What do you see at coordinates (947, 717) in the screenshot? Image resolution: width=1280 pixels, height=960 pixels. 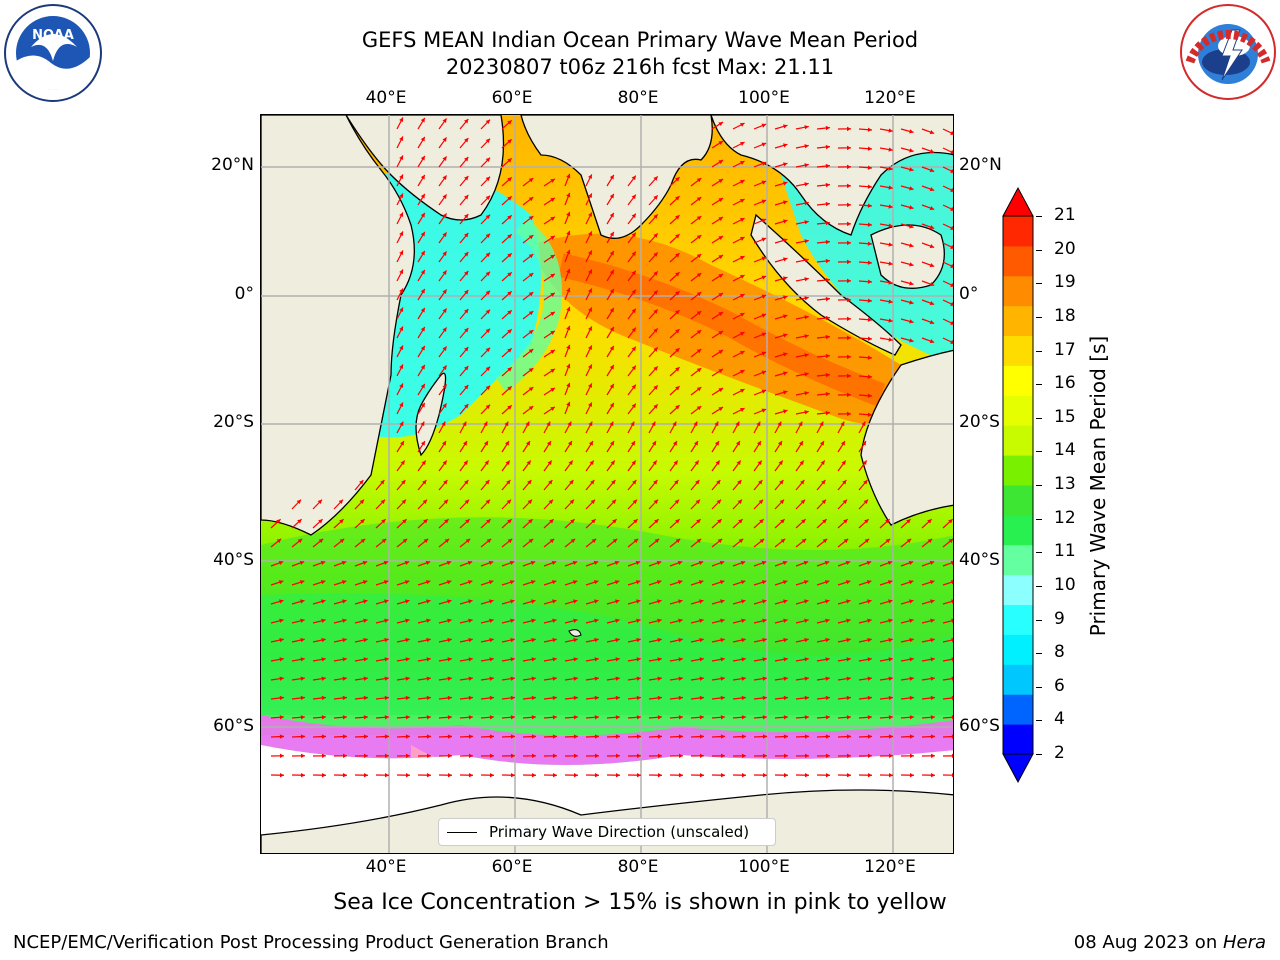 I see `wave-arrow` at bounding box center [947, 717].